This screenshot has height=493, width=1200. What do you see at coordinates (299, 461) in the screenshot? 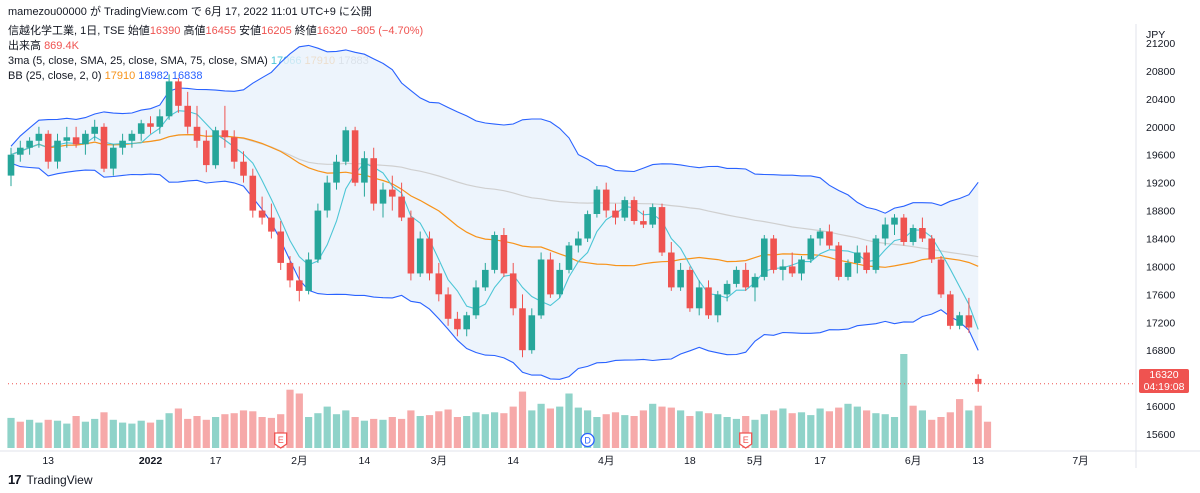
I see `x-tick-label: 2月` at bounding box center [299, 461].